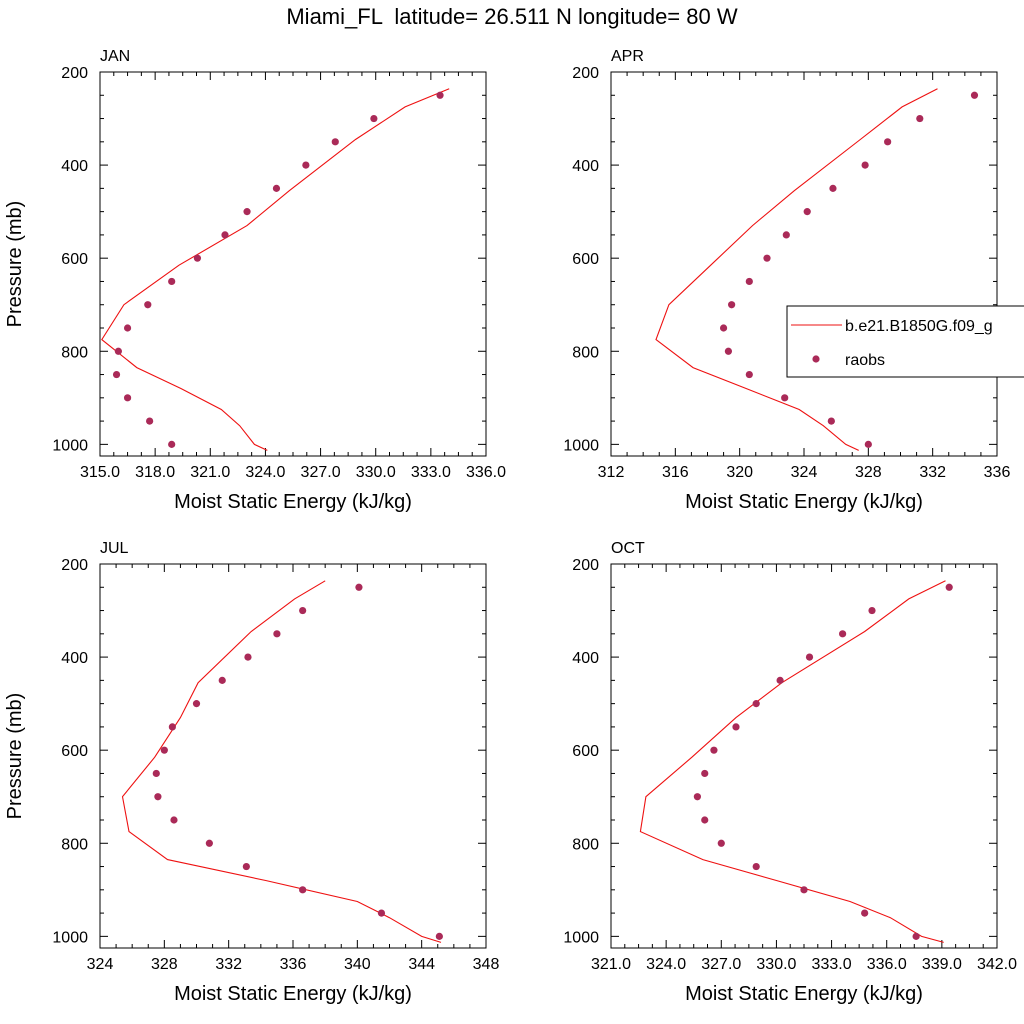 The image size is (1024, 1024). Describe the element at coordinates (997, 964) in the screenshot. I see `x-tick-label: 342.0` at that location.